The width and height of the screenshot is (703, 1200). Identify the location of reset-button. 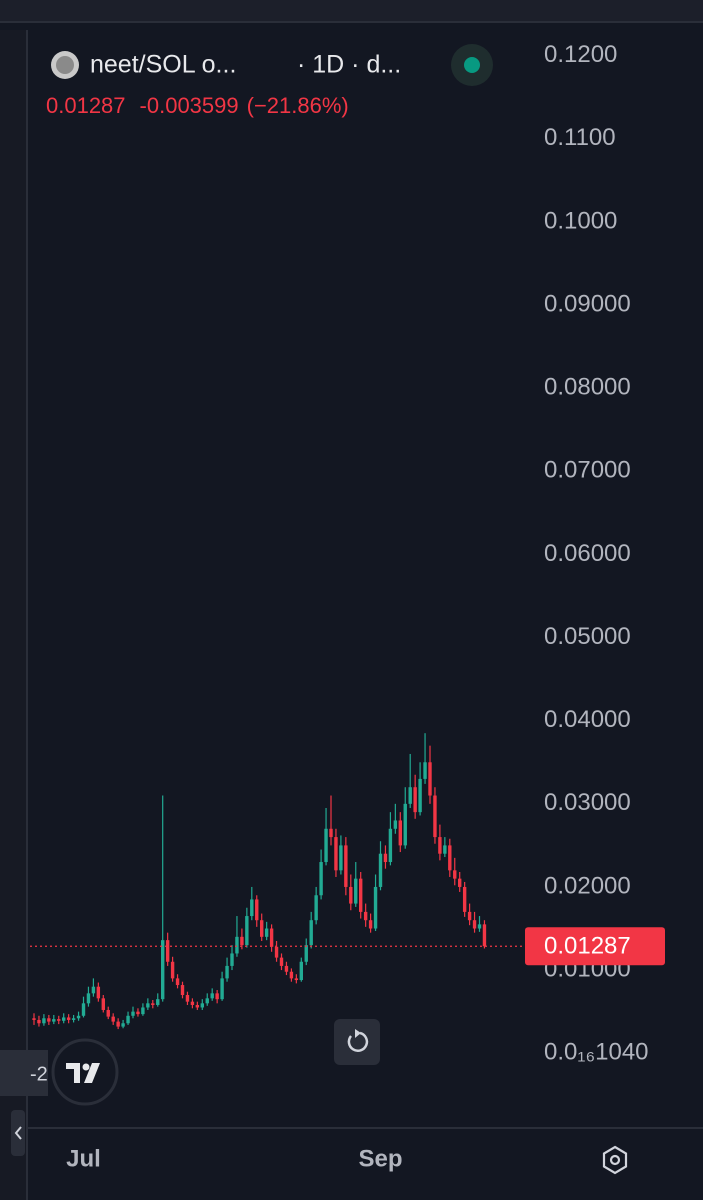
(357, 1042).